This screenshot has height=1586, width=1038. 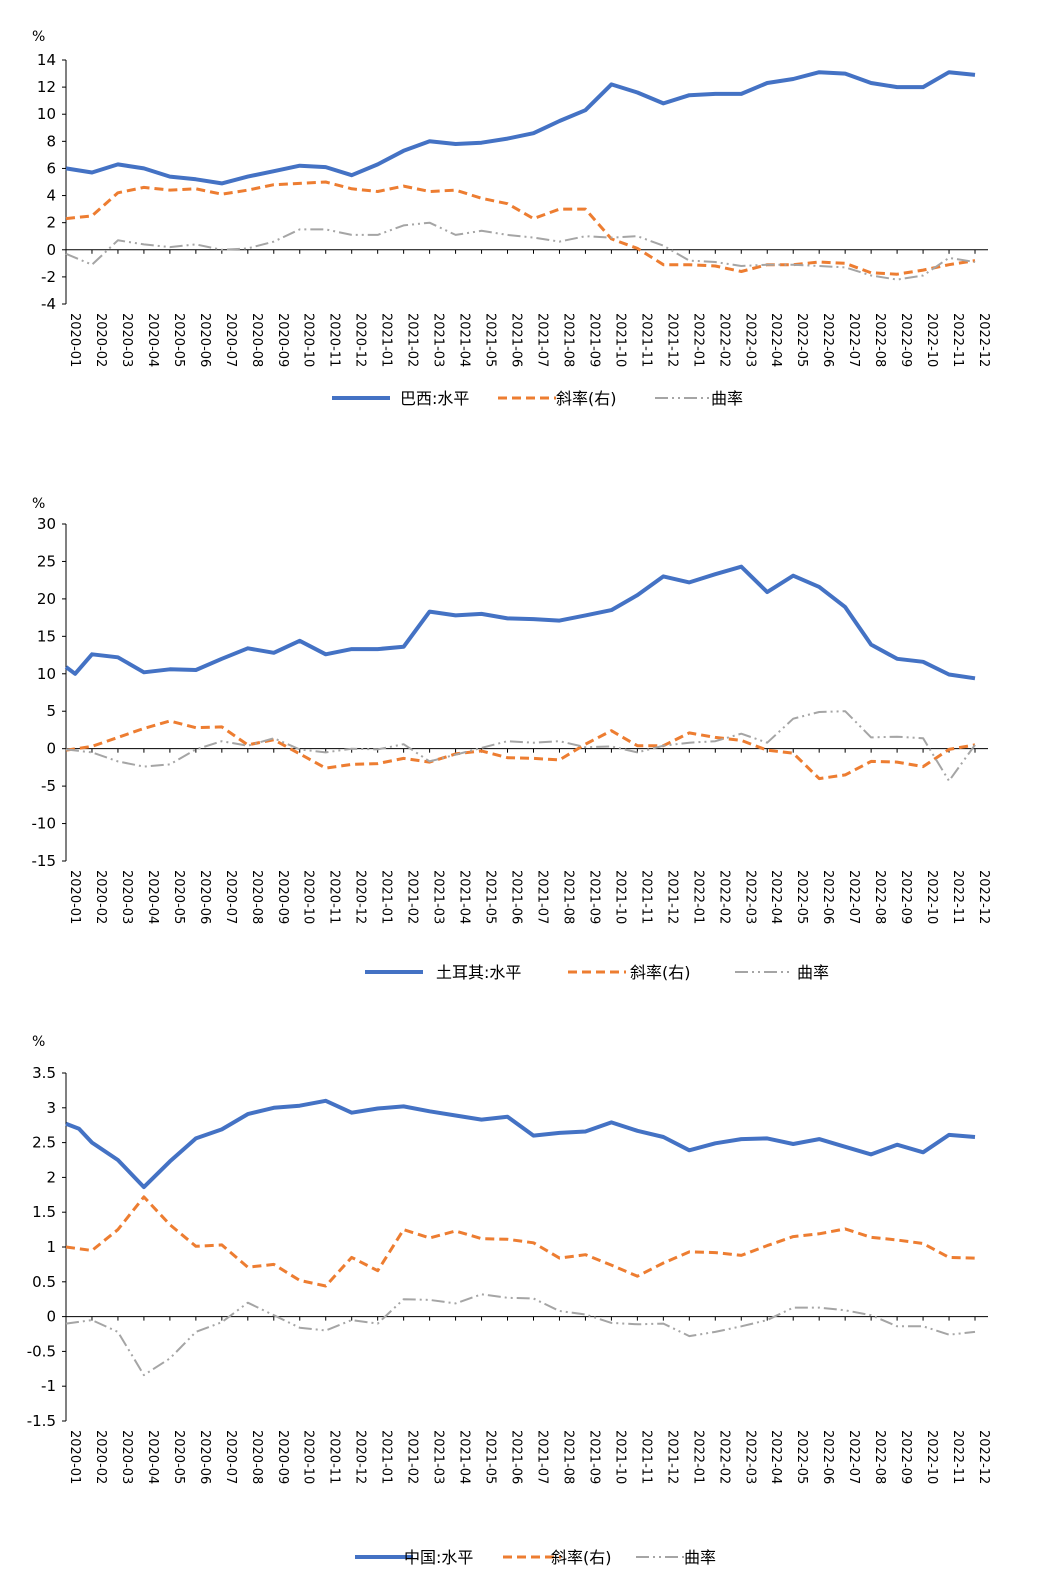 What do you see at coordinates (51, 141) in the screenshot?
I see `y-tick-label: 8` at bounding box center [51, 141].